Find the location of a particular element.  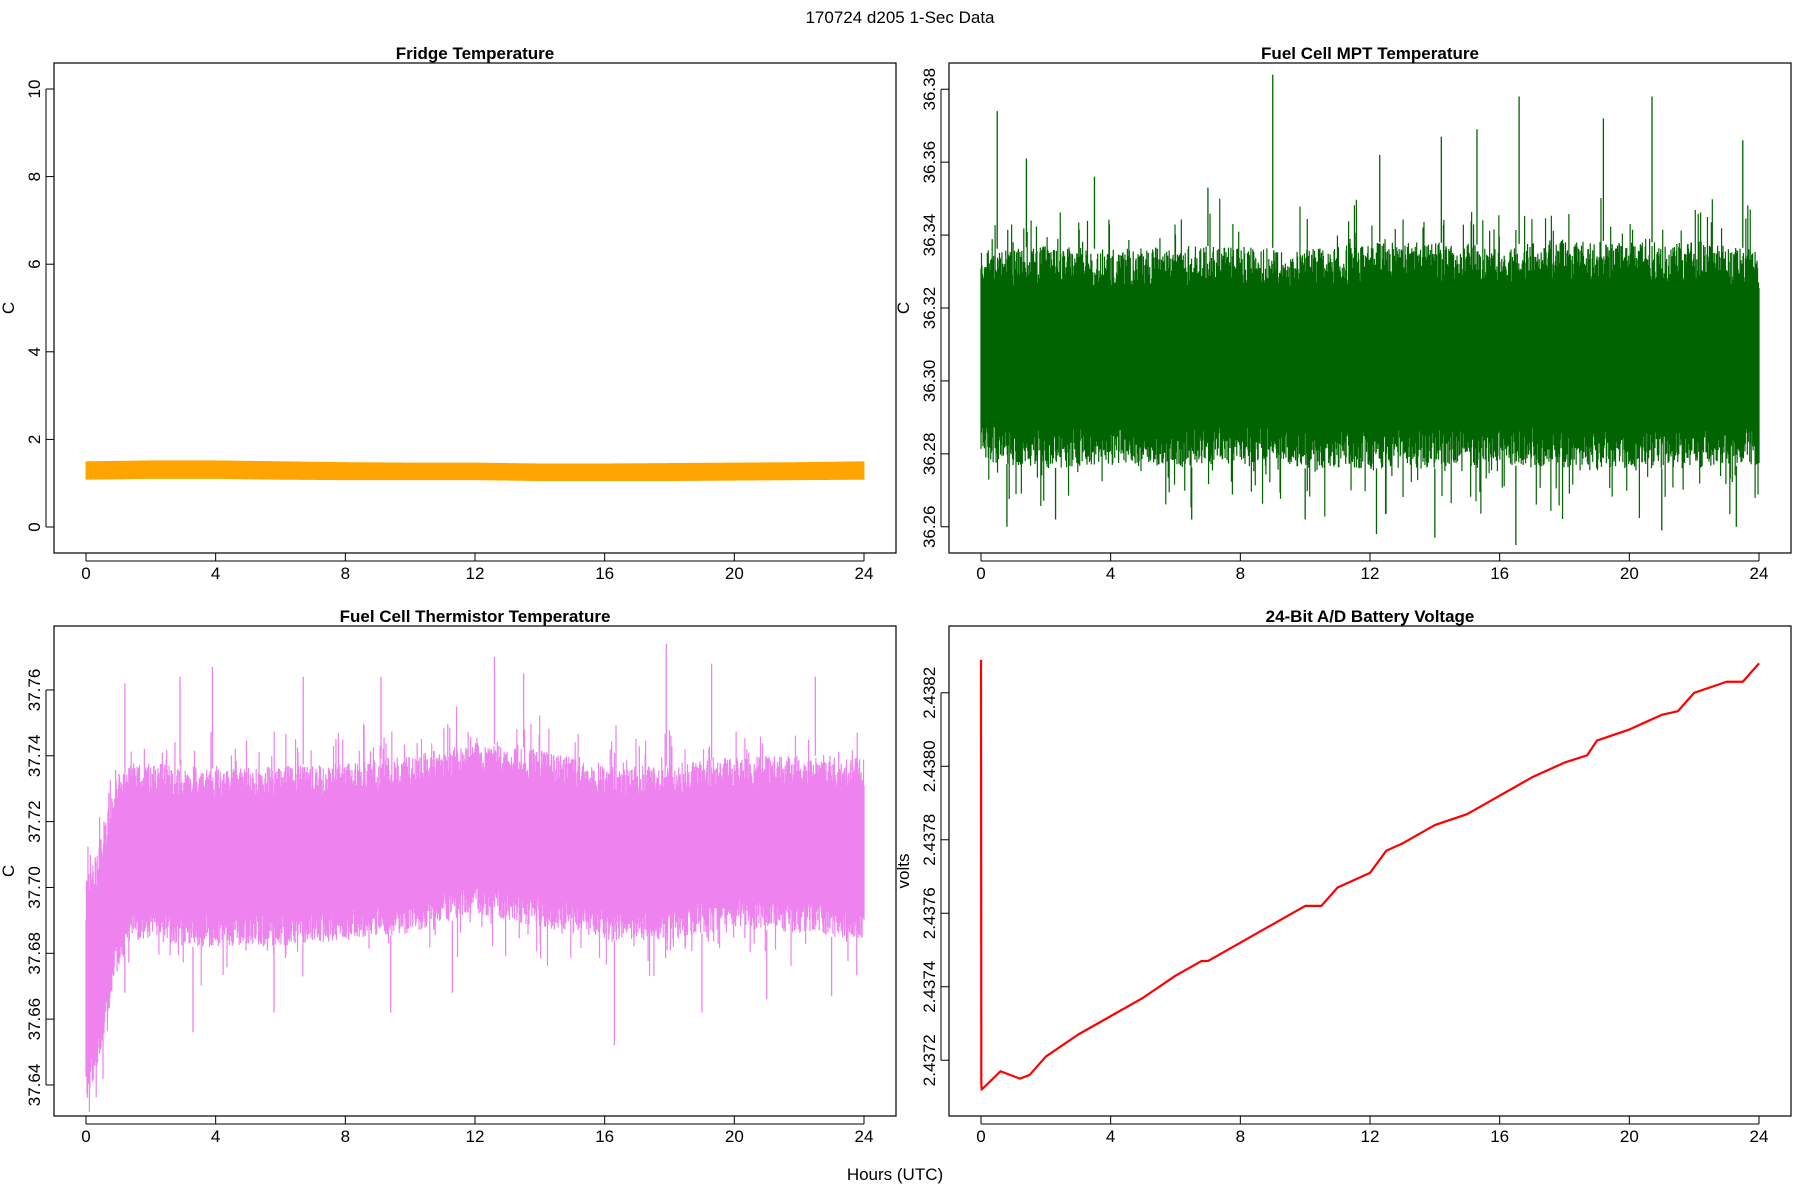

y-tick-label: 37.74 is located at coordinates (34, 756).